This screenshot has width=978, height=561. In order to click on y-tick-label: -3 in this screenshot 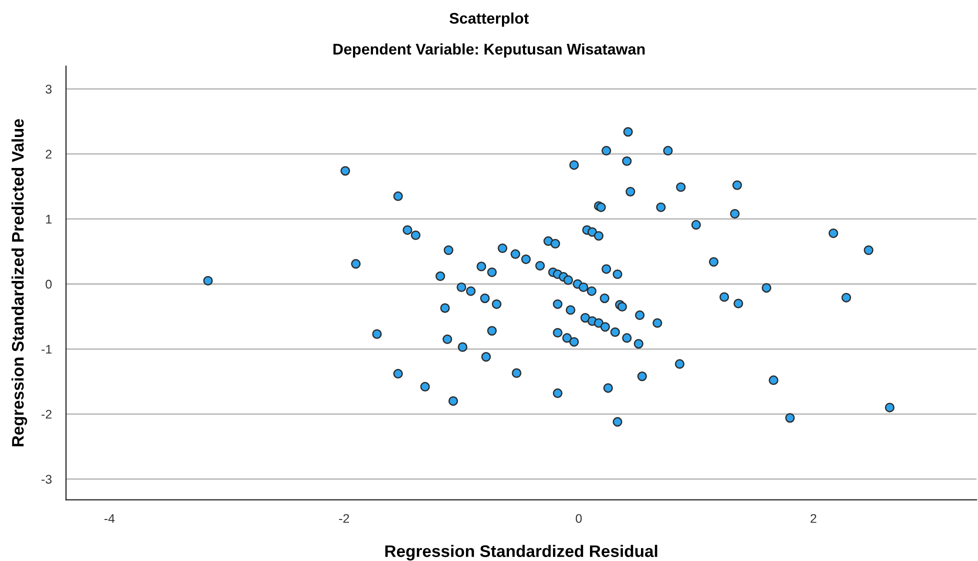, I will do `click(47, 479)`.